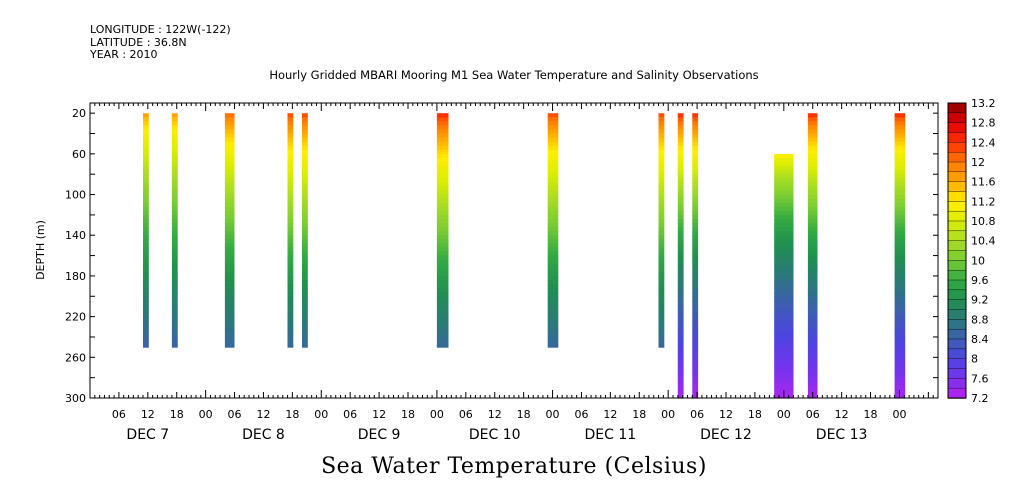 The width and height of the screenshot is (1009, 504). What do you see at coordinates (442, 230) in the screenshot?
I see `profile-bar` at bounding box center [442, 230].